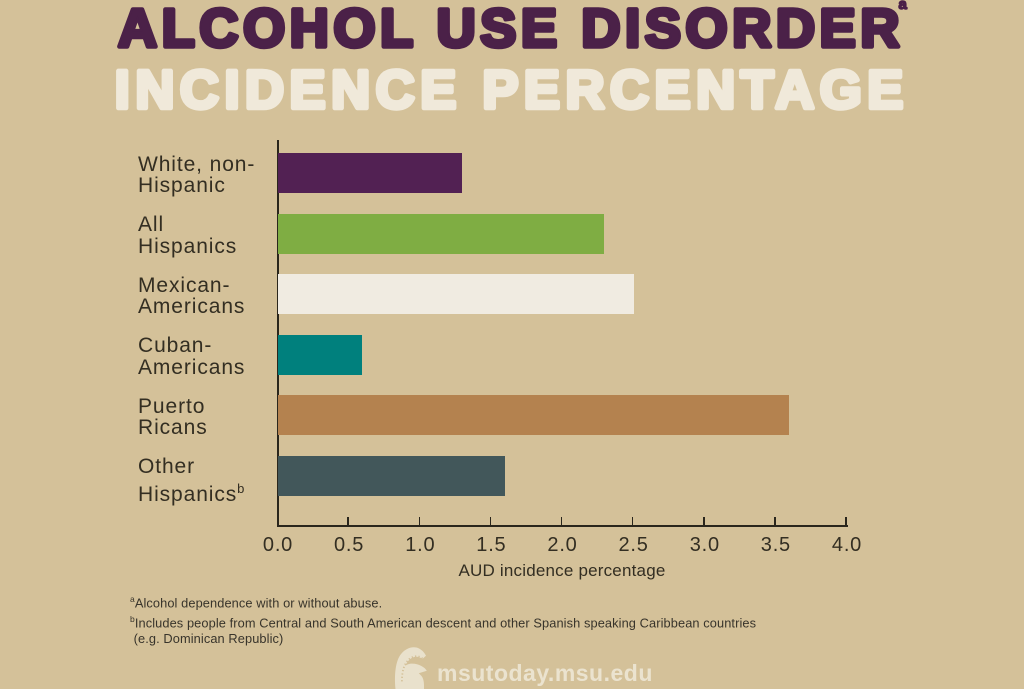  Describe the element at coordinates (511, 29) in the screenshot. I see `svg-text: ALCOHOL USE DISORDER` at that location.